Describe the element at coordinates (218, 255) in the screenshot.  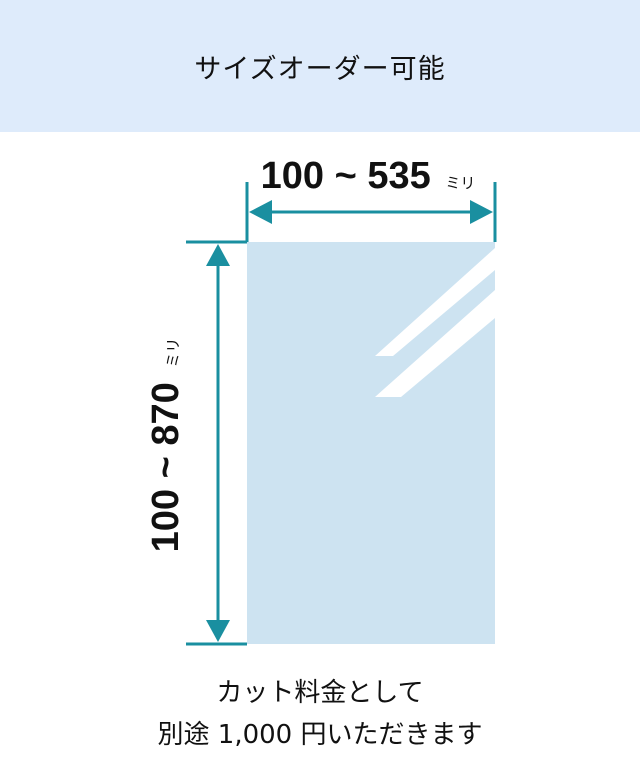
I see `arrow-up-icon` at that location.